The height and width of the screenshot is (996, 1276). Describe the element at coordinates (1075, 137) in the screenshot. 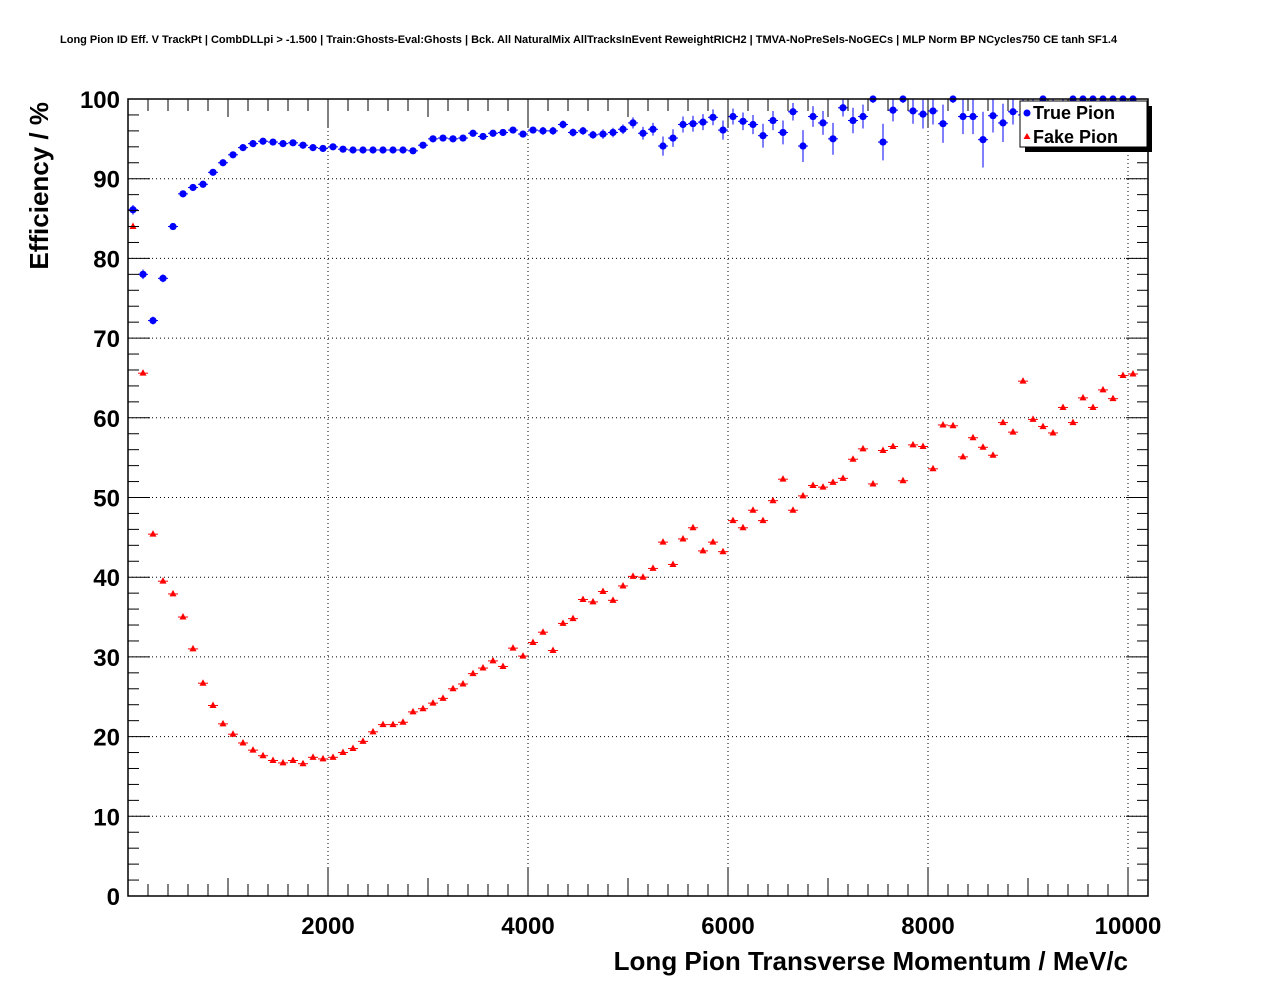

I see `legend-label-fake-pion: Fake Pion` at that location.